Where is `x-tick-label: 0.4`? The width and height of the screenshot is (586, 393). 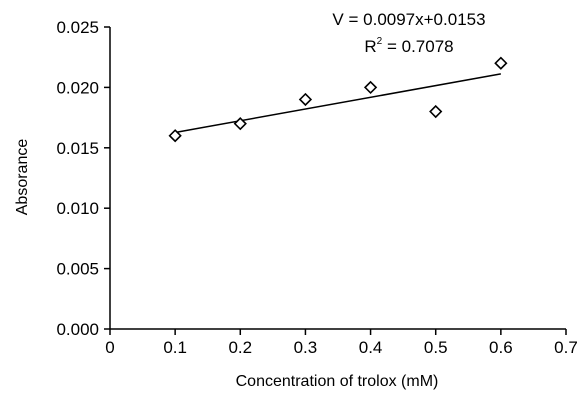 x-tick-label: 0.4 is located at coordinates (371, 347).